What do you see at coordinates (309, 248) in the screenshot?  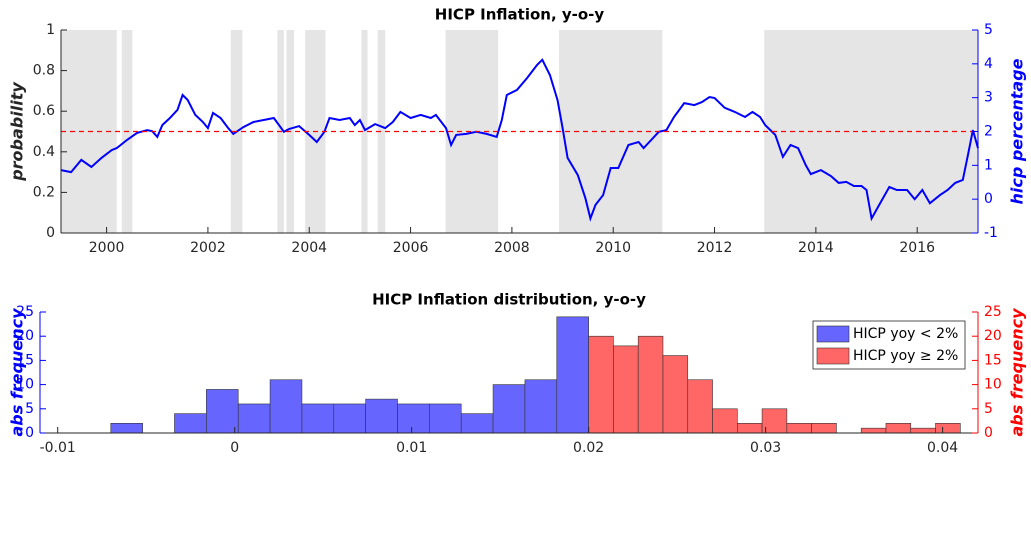 I see `x-tick-label: 2004` at bounding box center [309, 248].